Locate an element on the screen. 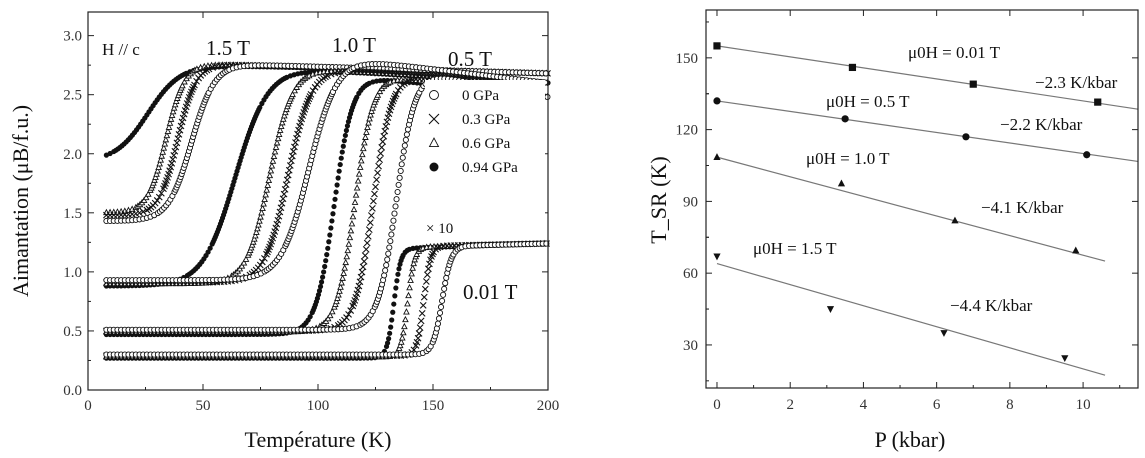 This screenshot has width=1145, height=458. field-label-1-5T: 1.5 T is located at coordinates (228, 48).